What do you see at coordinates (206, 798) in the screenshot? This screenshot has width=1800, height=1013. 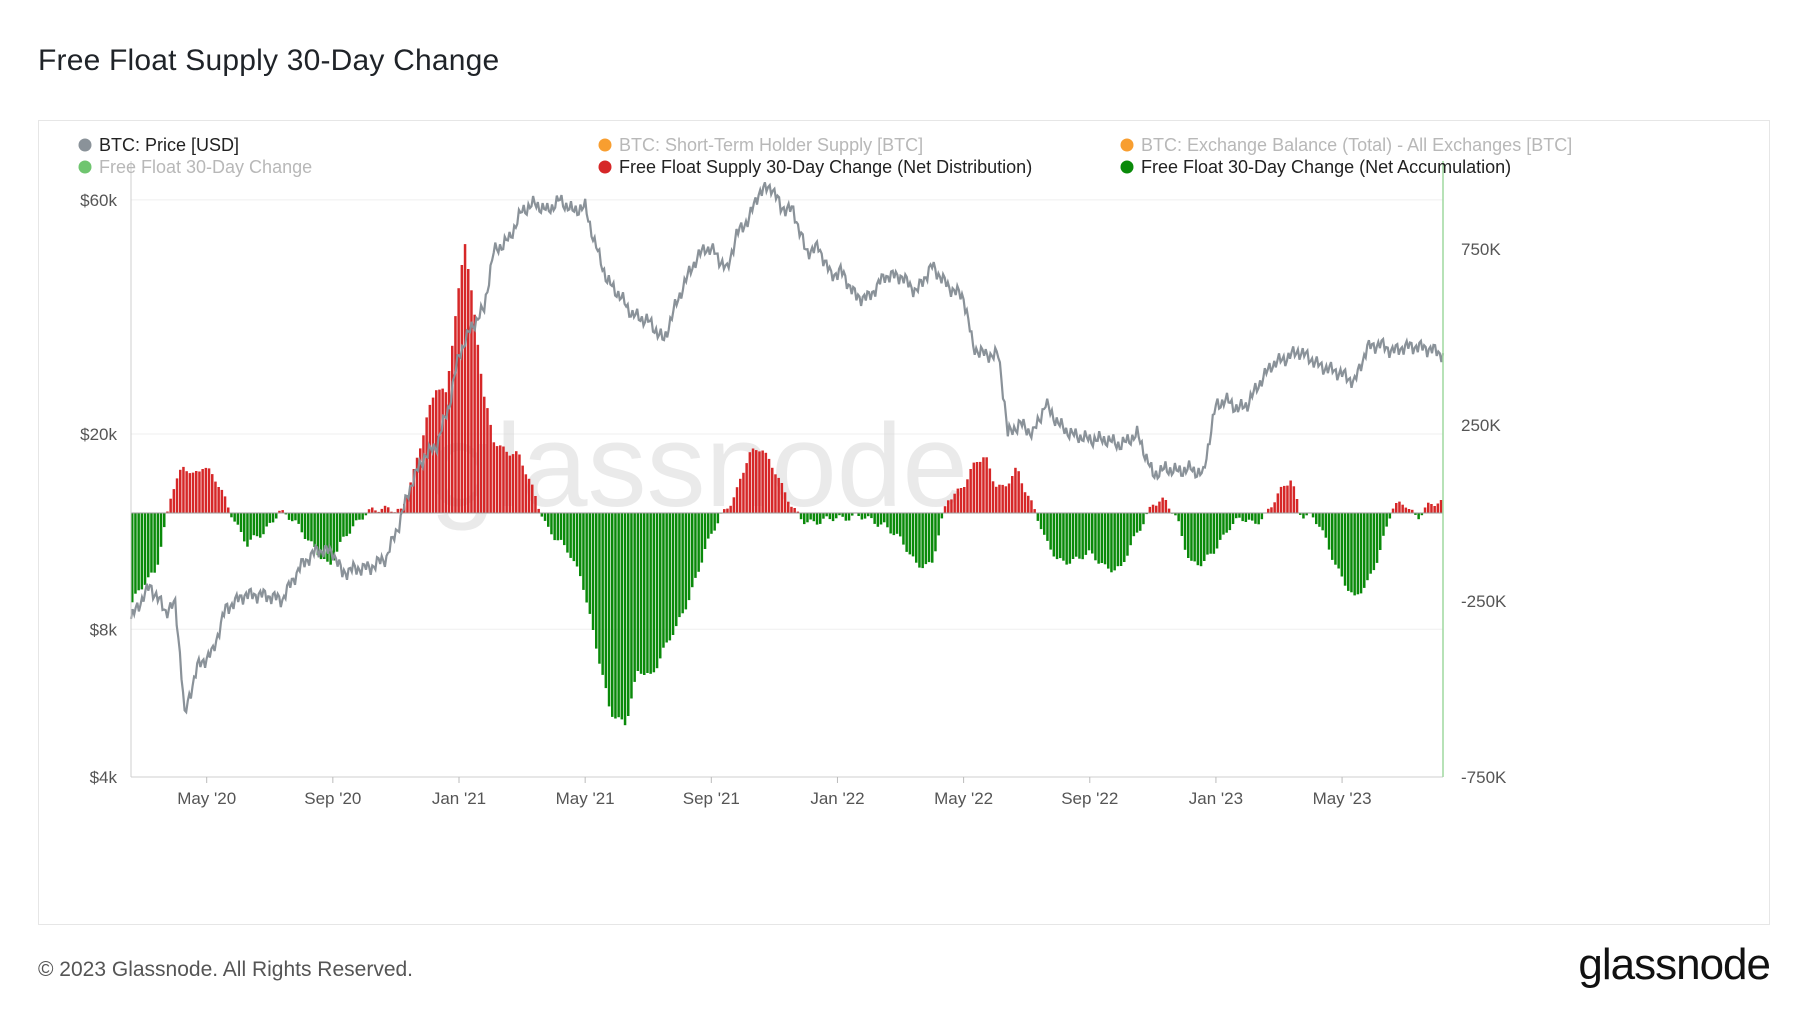 I see `x-tick-label: May '20` at bounding box center [206, 798].